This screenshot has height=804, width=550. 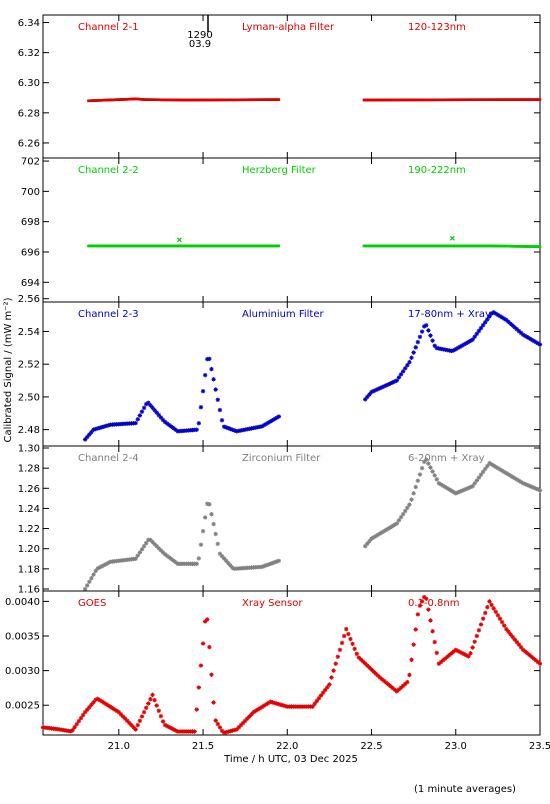 I want to click on panel-channel-label: Channel 2-3, so click(x=108, y=314).